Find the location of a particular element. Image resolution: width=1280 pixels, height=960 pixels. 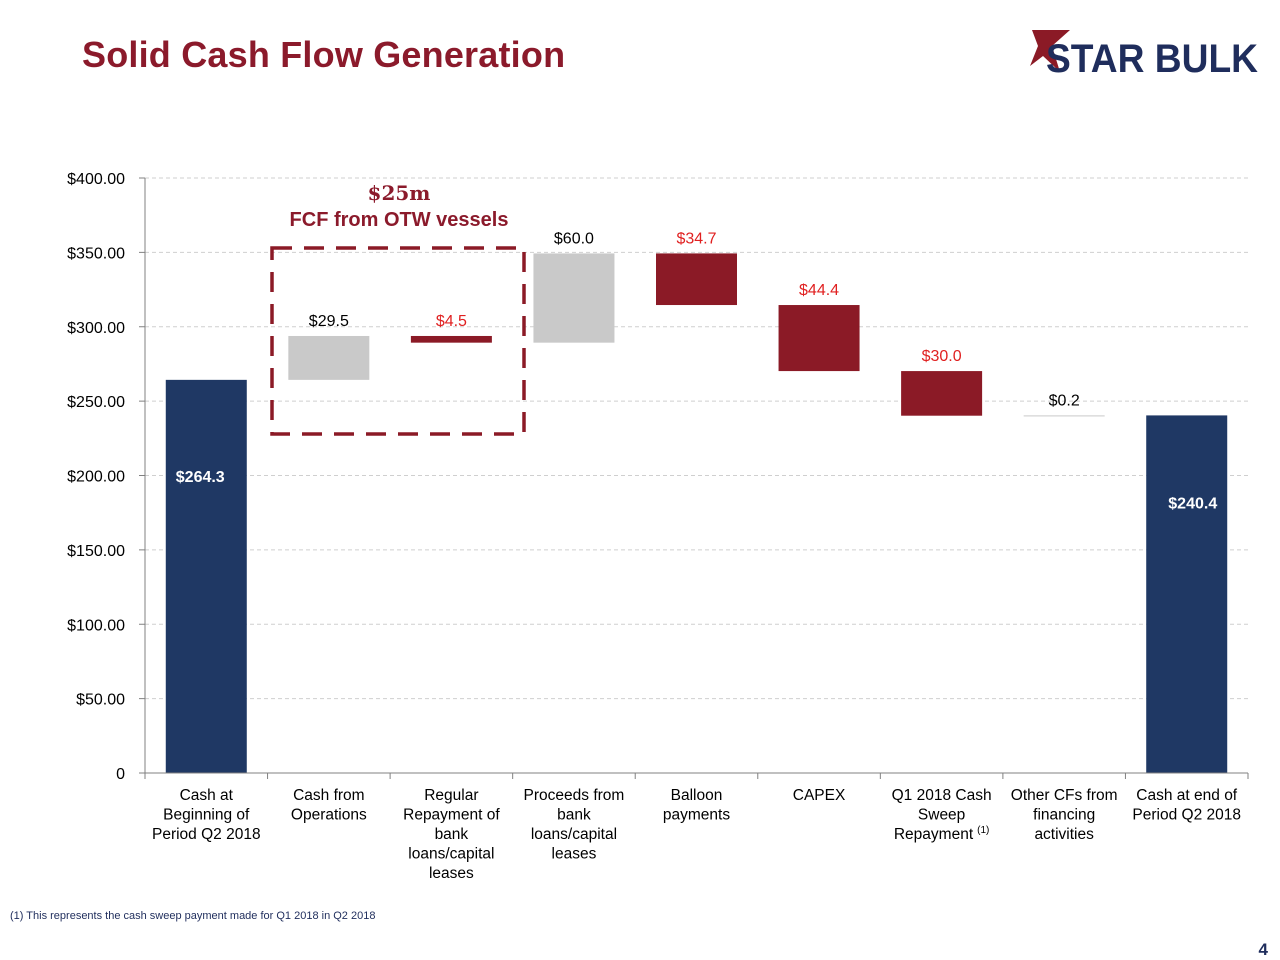

category-label: CAPEX is located at coordinates (819, 795).